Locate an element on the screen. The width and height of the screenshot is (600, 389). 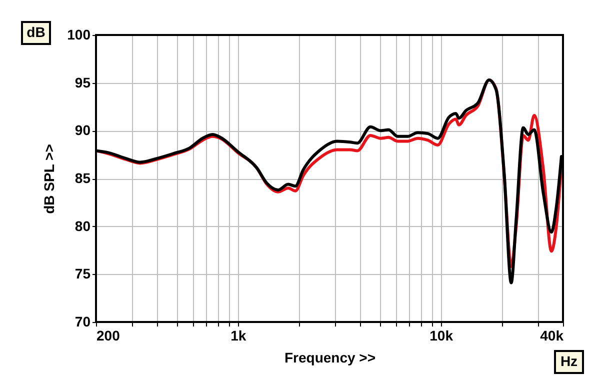
text: dB is located at coordinates (36, 32).